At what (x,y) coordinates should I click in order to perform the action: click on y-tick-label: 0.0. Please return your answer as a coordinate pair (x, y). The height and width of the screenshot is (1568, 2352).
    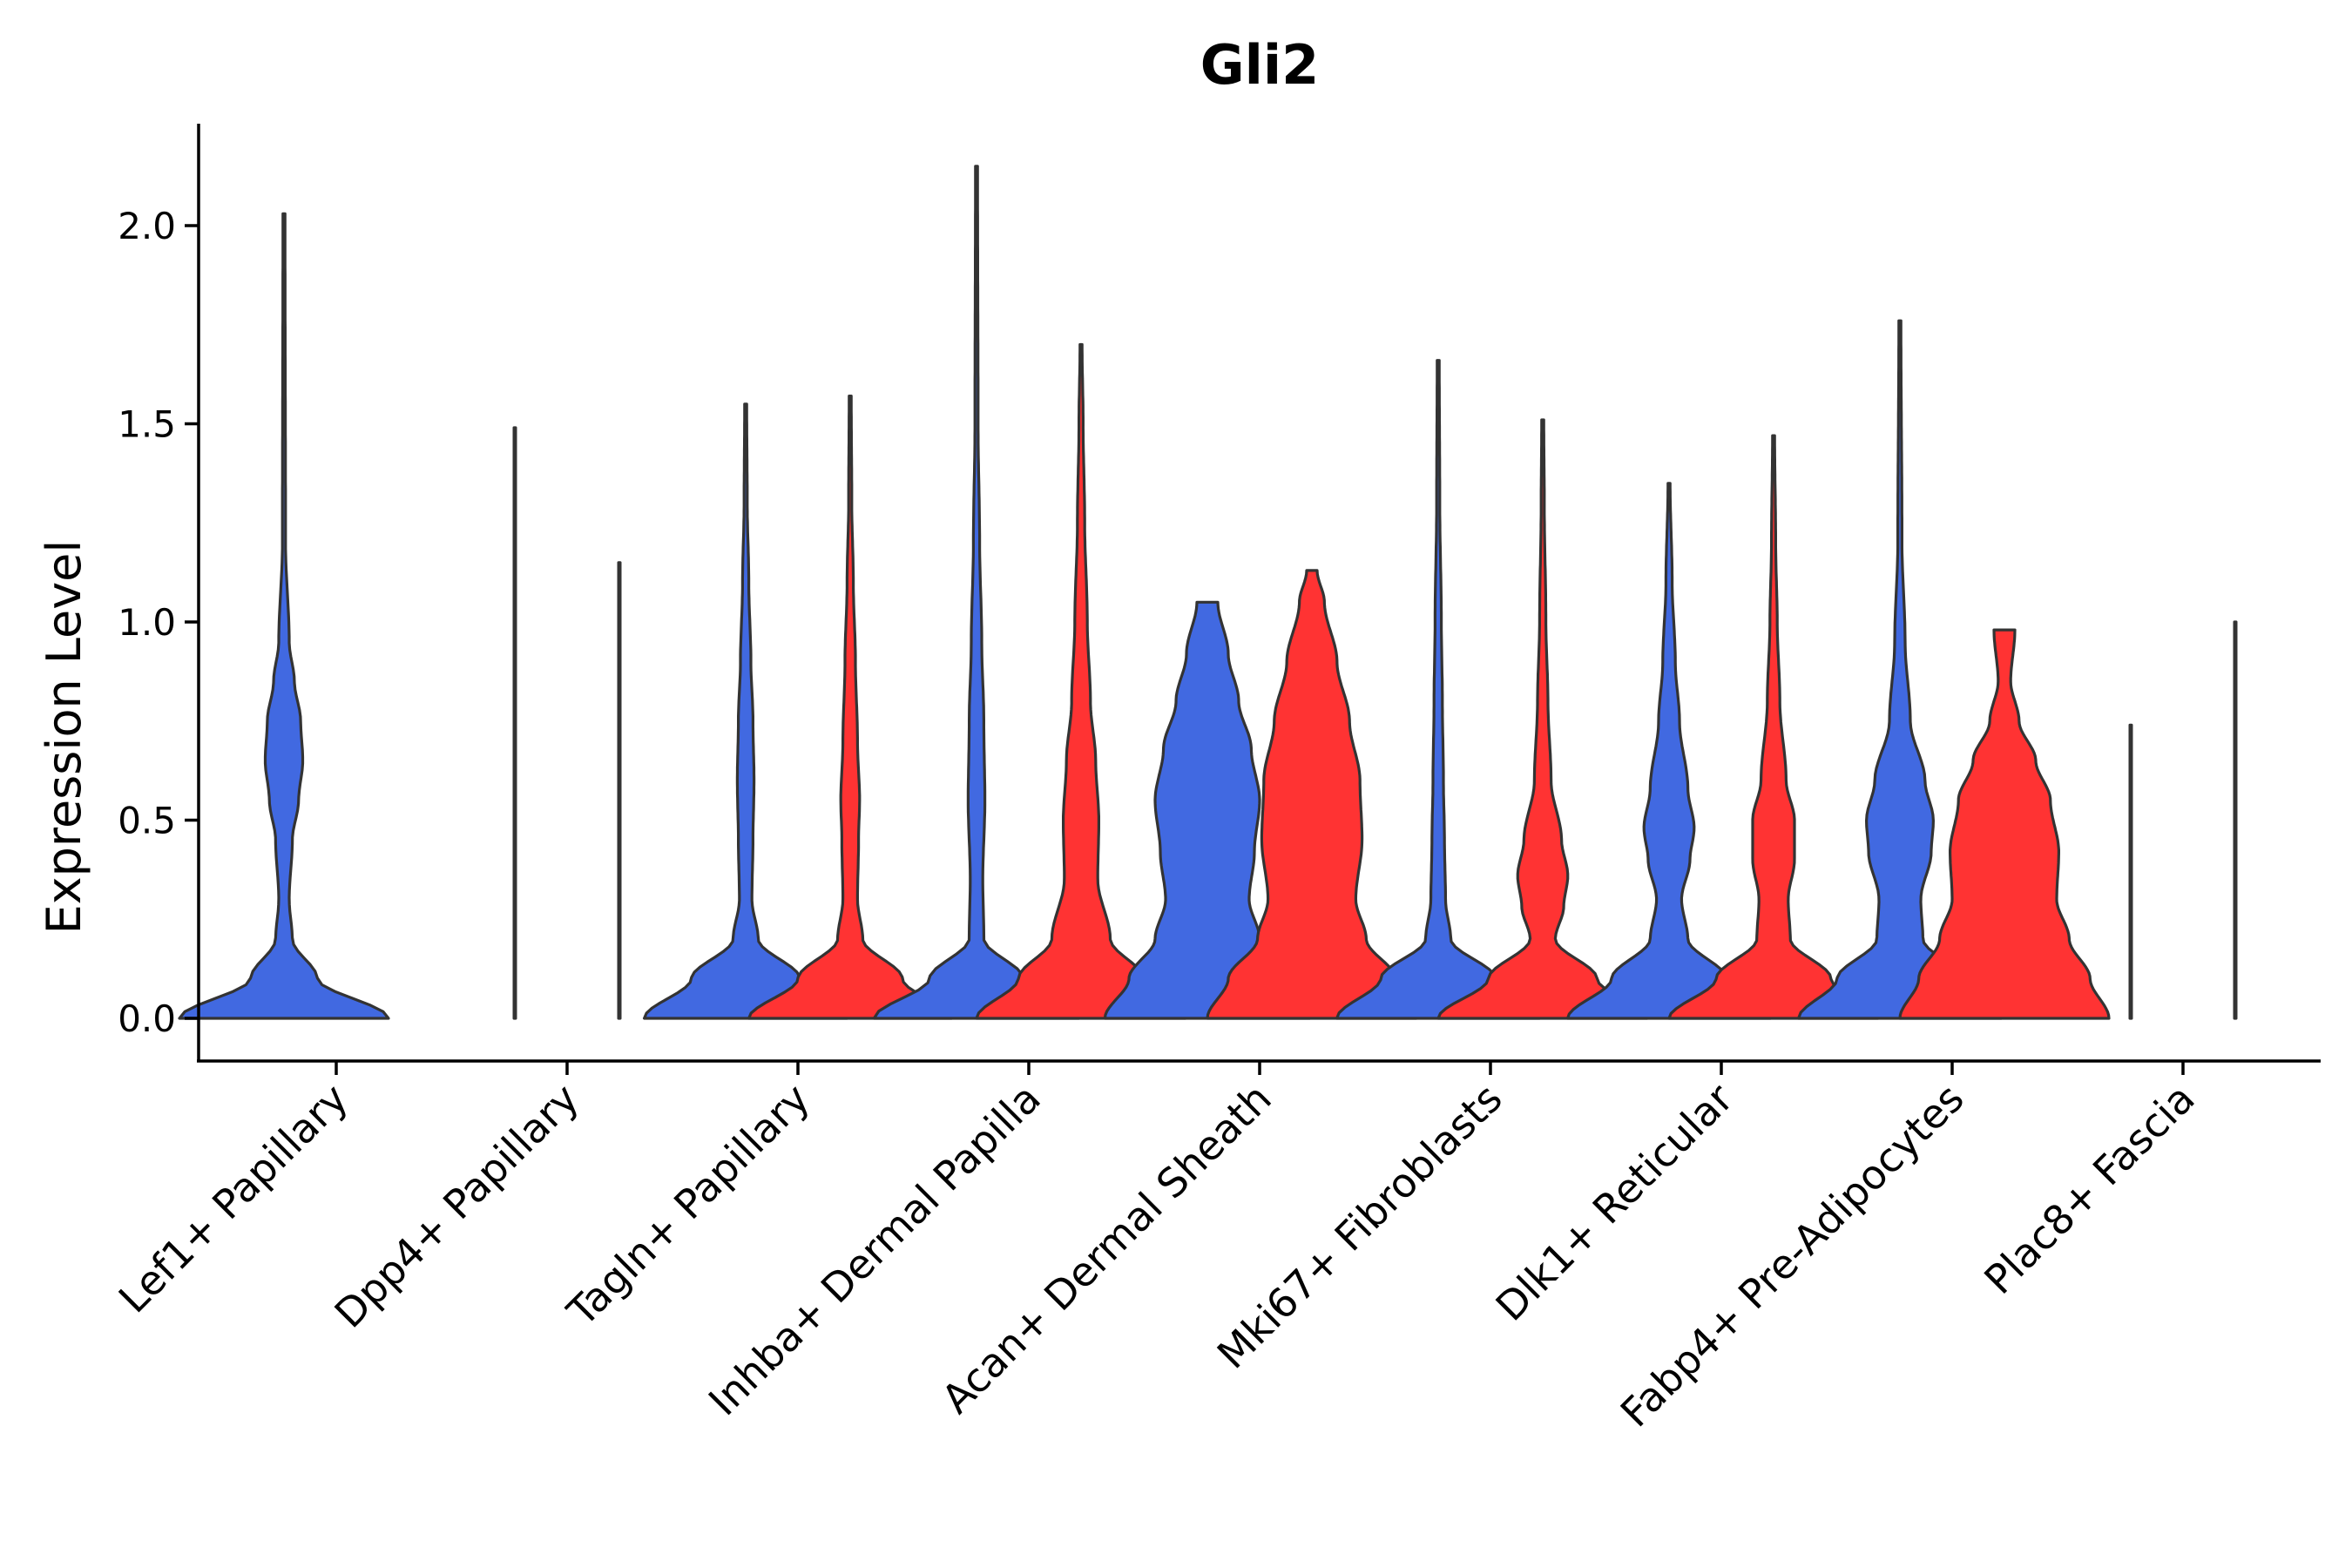
    Looking at the image, I should click on (147, 1018).